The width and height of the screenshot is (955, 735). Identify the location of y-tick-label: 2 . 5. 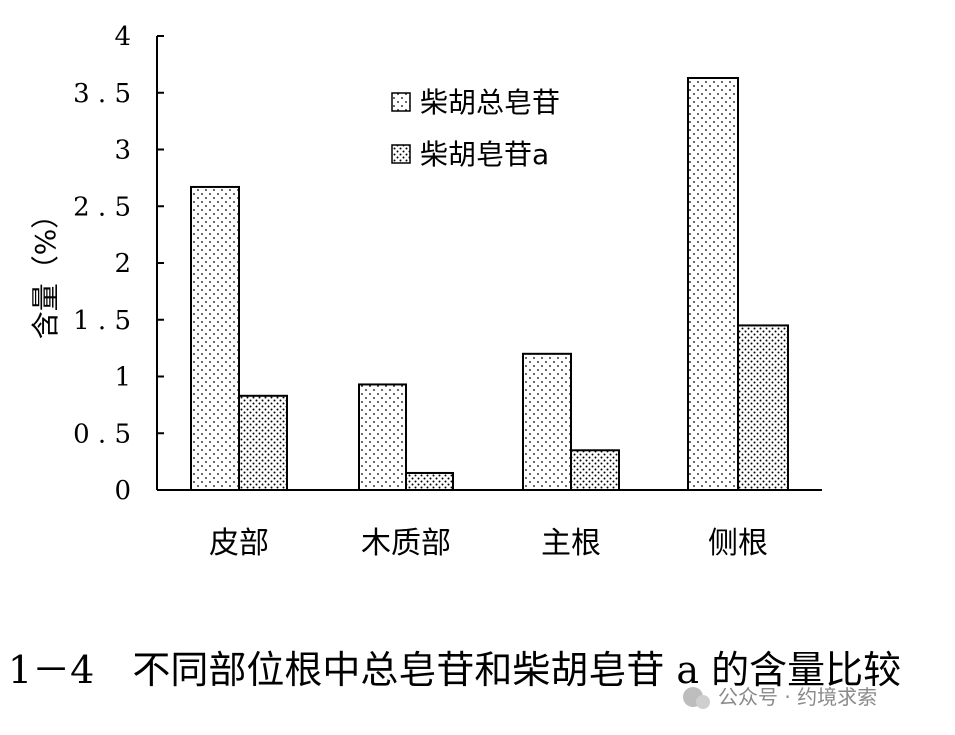
(102, 207).